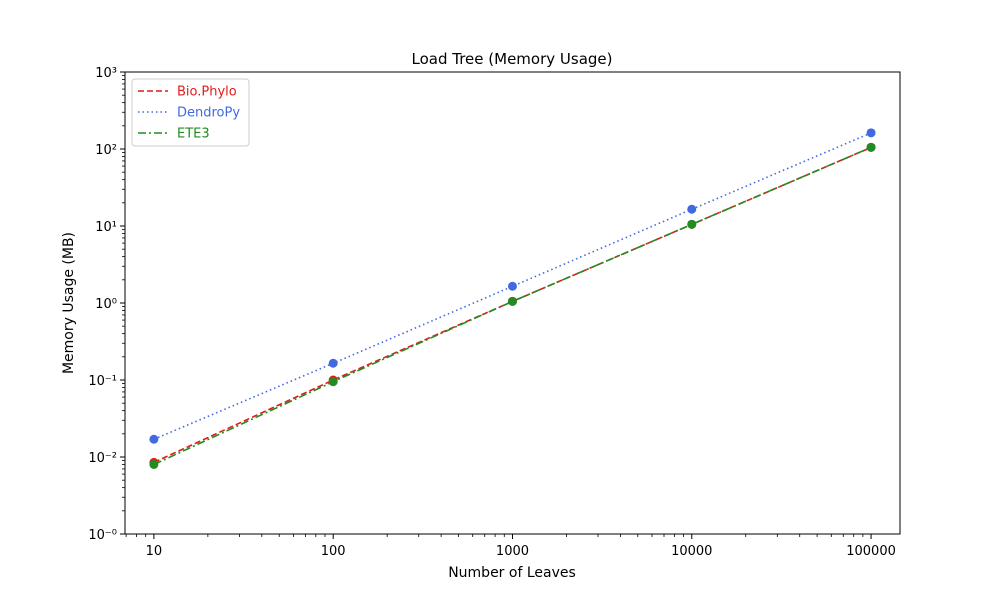  What do you see at coordinates (106, 150) in the screenshot?
I see `y-tick-label: 10²` at bounding box center [106, 150].